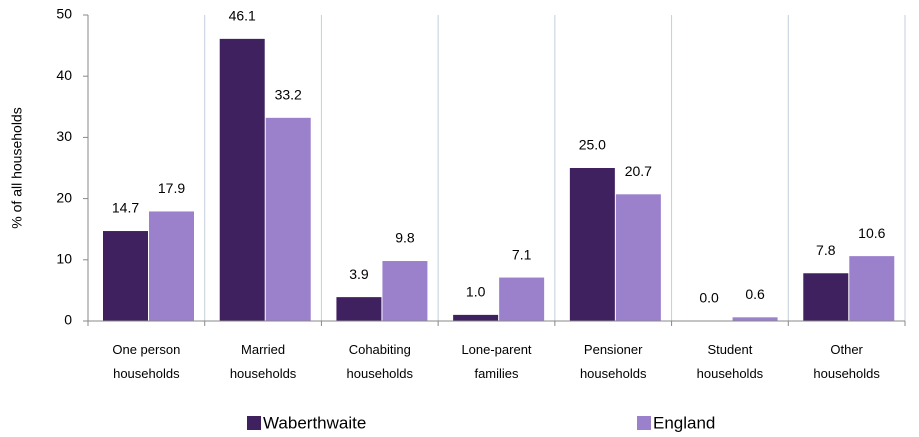 The height and width of the screenshot is (437, 919). Describe the element at coordinates (314, 422) in the screenshot. I see `legend-label: Waberthwaite` at that location.